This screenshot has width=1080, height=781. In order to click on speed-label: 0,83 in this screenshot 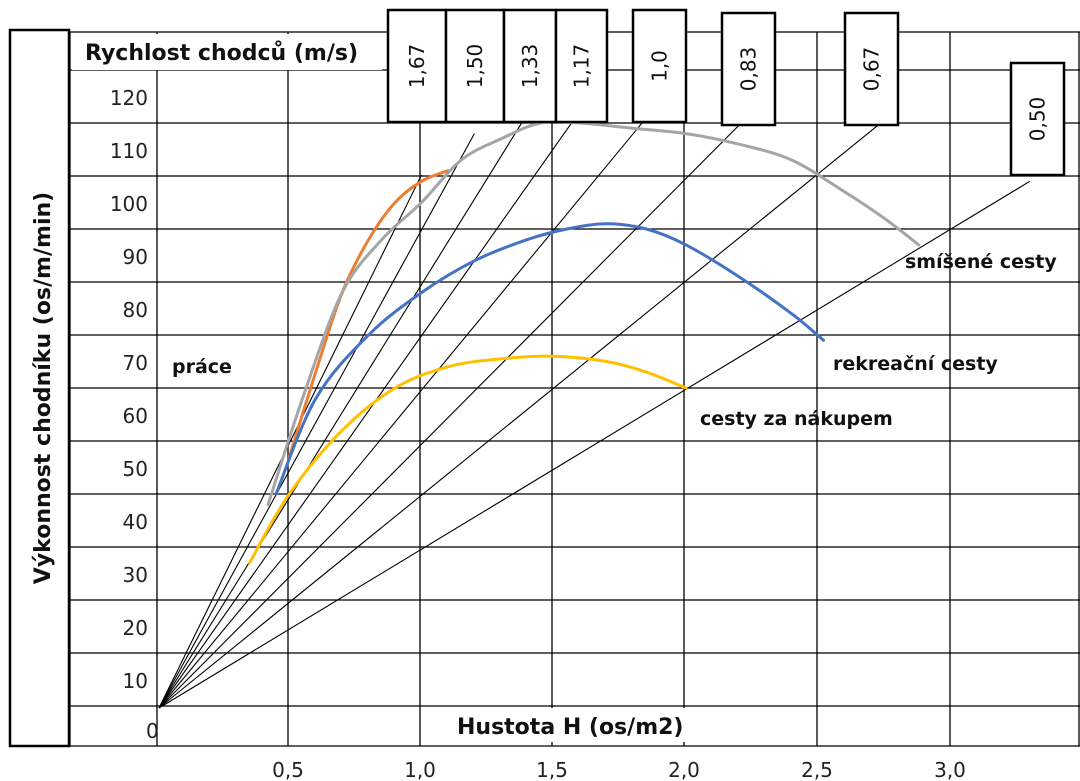, I will do `click(749, 69)`.